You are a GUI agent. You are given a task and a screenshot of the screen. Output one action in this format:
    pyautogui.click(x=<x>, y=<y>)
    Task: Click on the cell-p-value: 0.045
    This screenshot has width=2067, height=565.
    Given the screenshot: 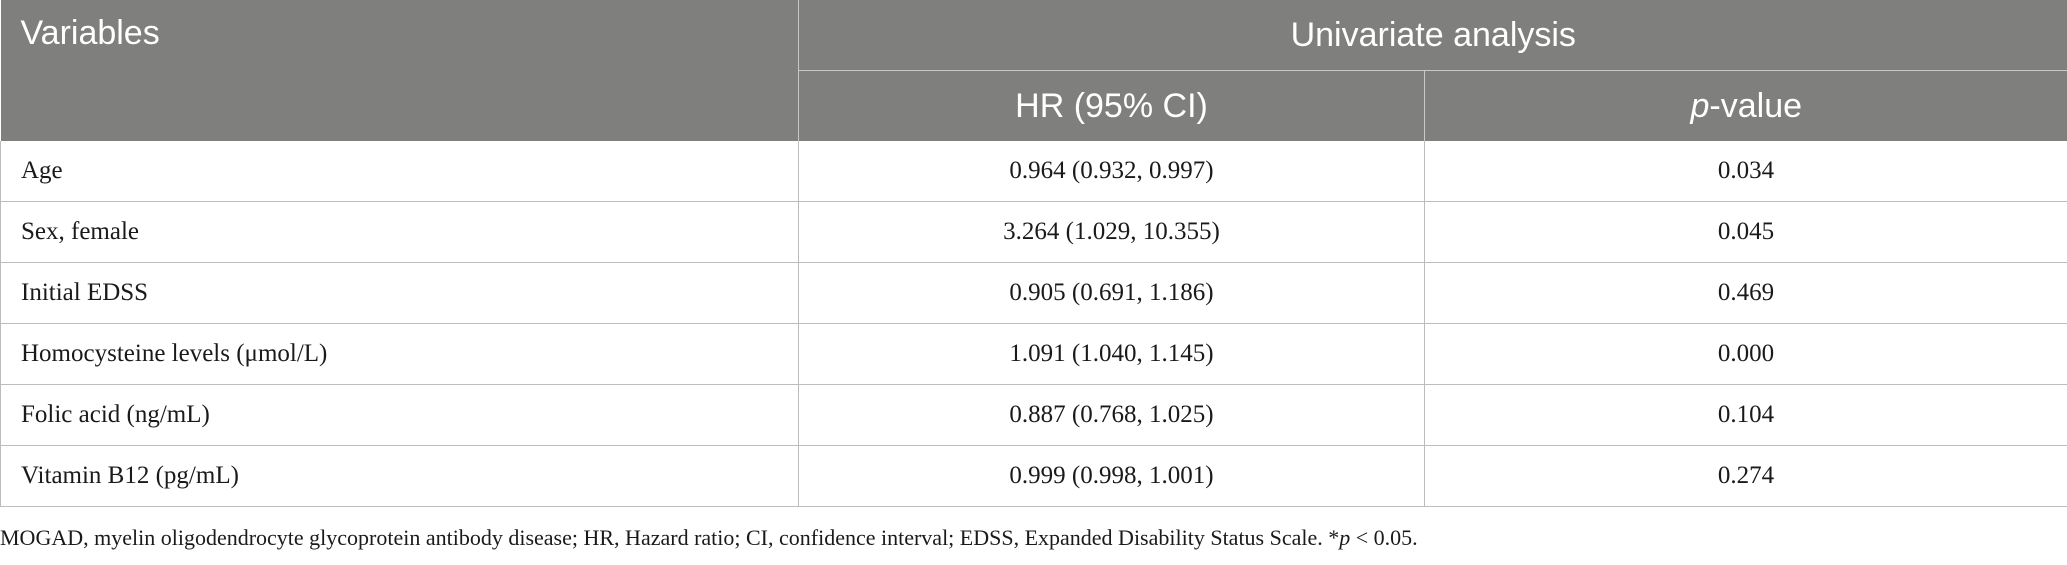 What is the action you would take?
    pyautogui.click(x=1745, y=232)
    